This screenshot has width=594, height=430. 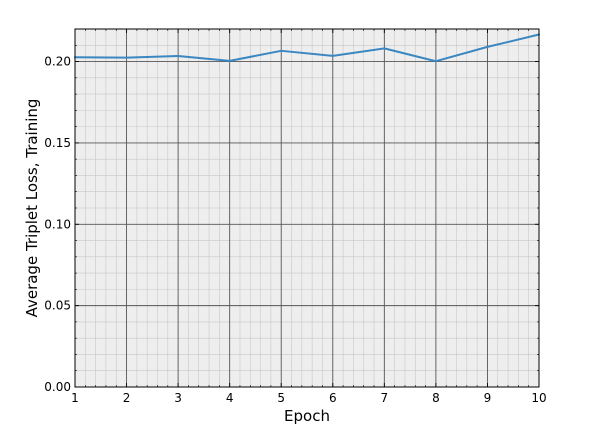 What do you see at coordinates (307, 416) in the screenshot?
I see `x-axis-label: Epoch` at bounding box center [307, 416].